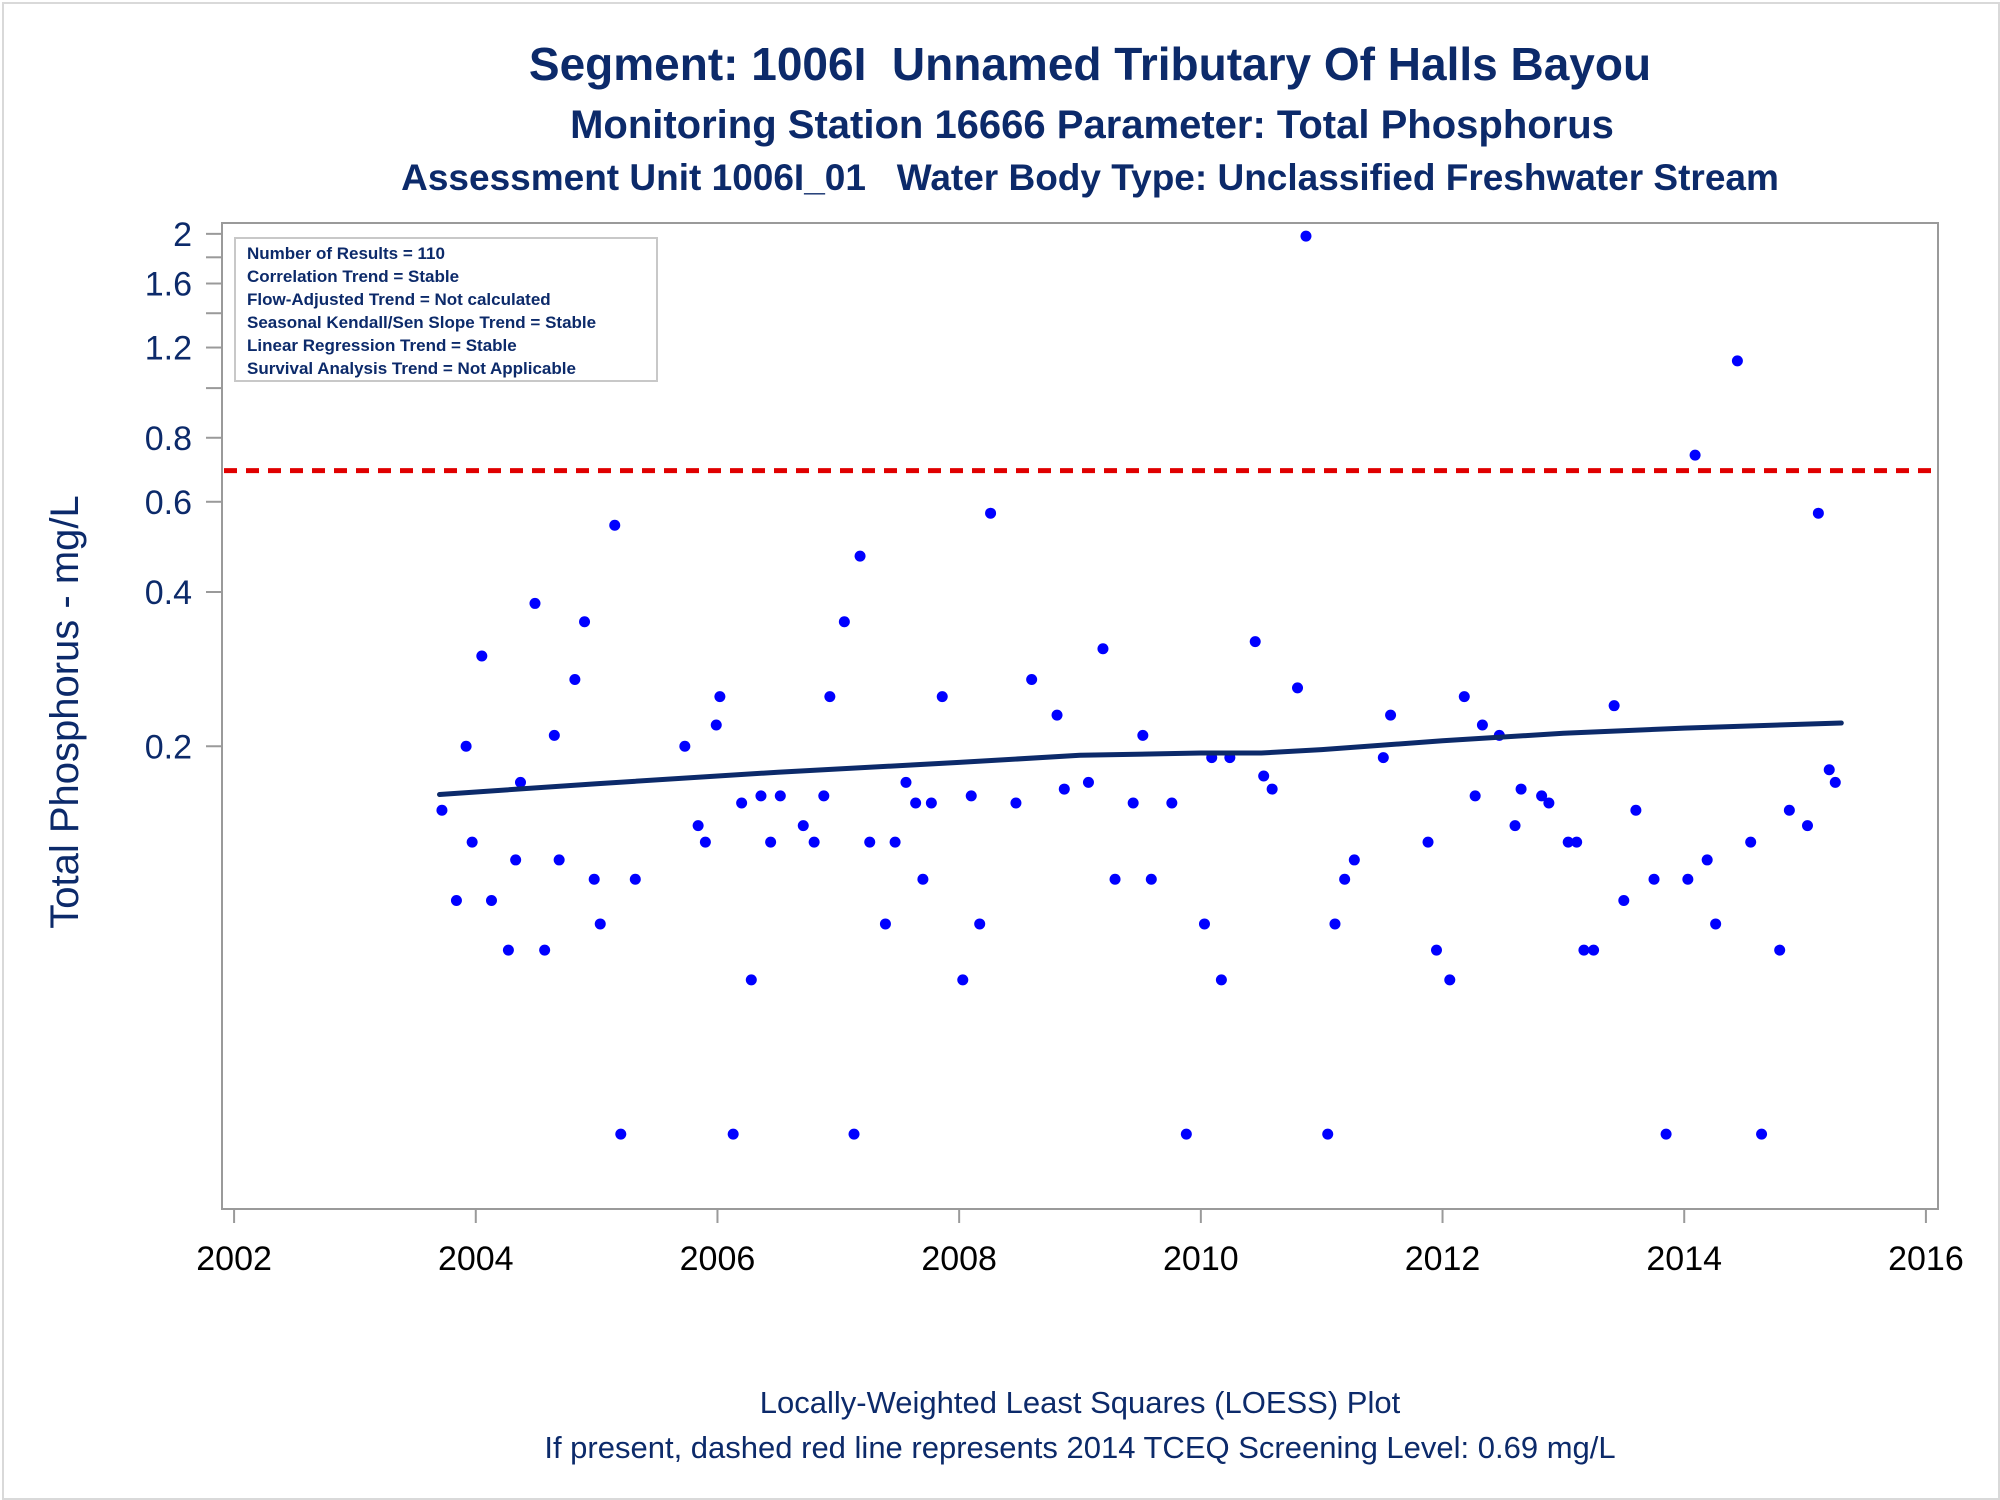 The image size is (2000, 1500). I want to click on stats-line: Linear Regression Trend = Stable, so click(382, 345).